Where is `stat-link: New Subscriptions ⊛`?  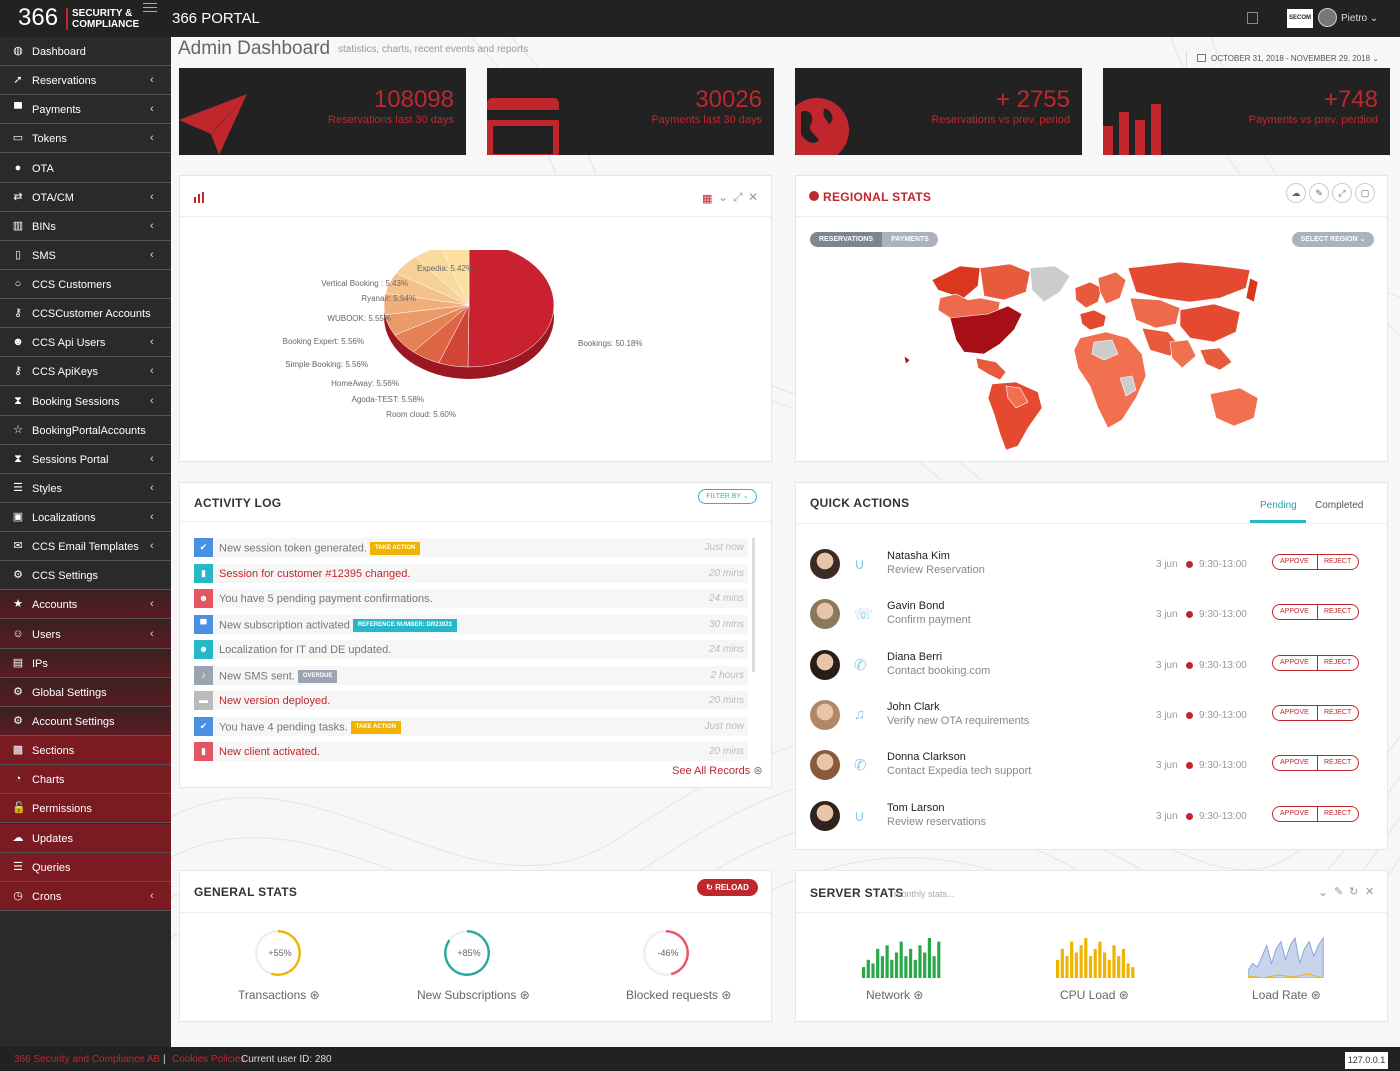
stat-link: New Subscriptions ⊛ is located at coordinates (473, 995).